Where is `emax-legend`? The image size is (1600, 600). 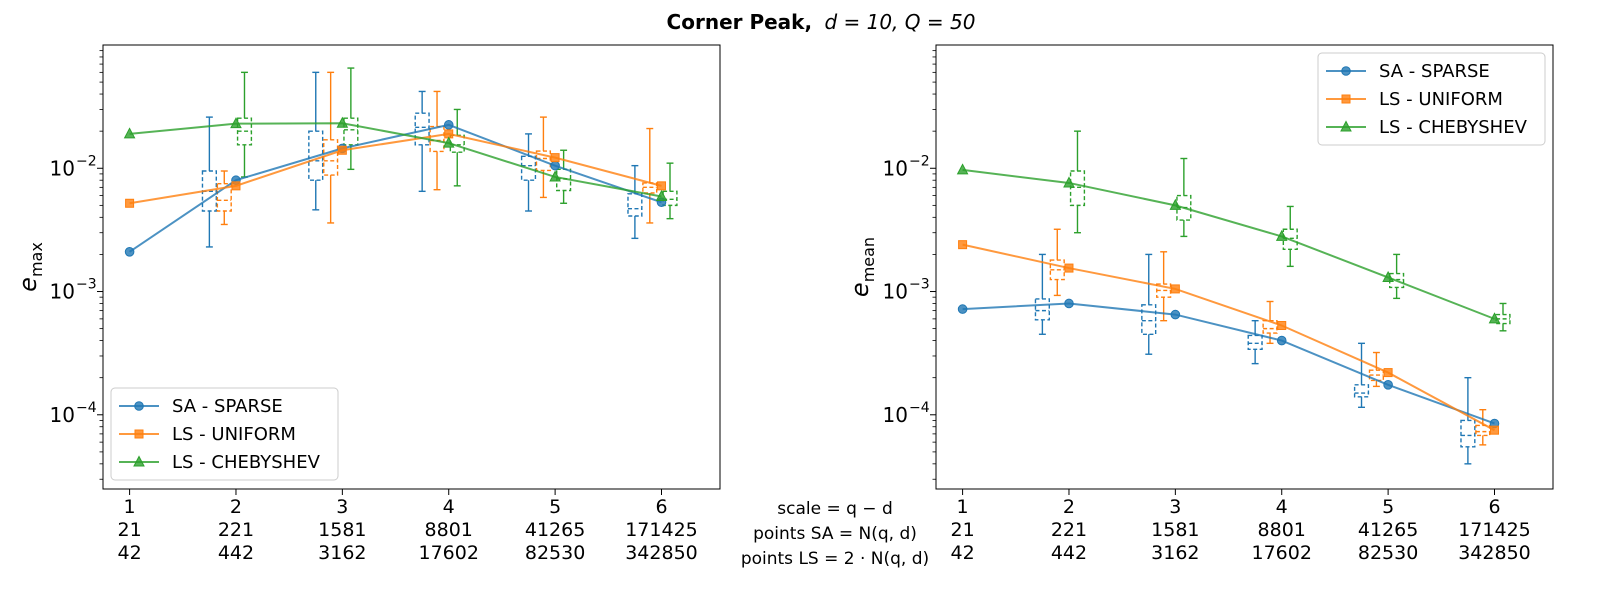 emax-legend is located at coordinates (224, 434).